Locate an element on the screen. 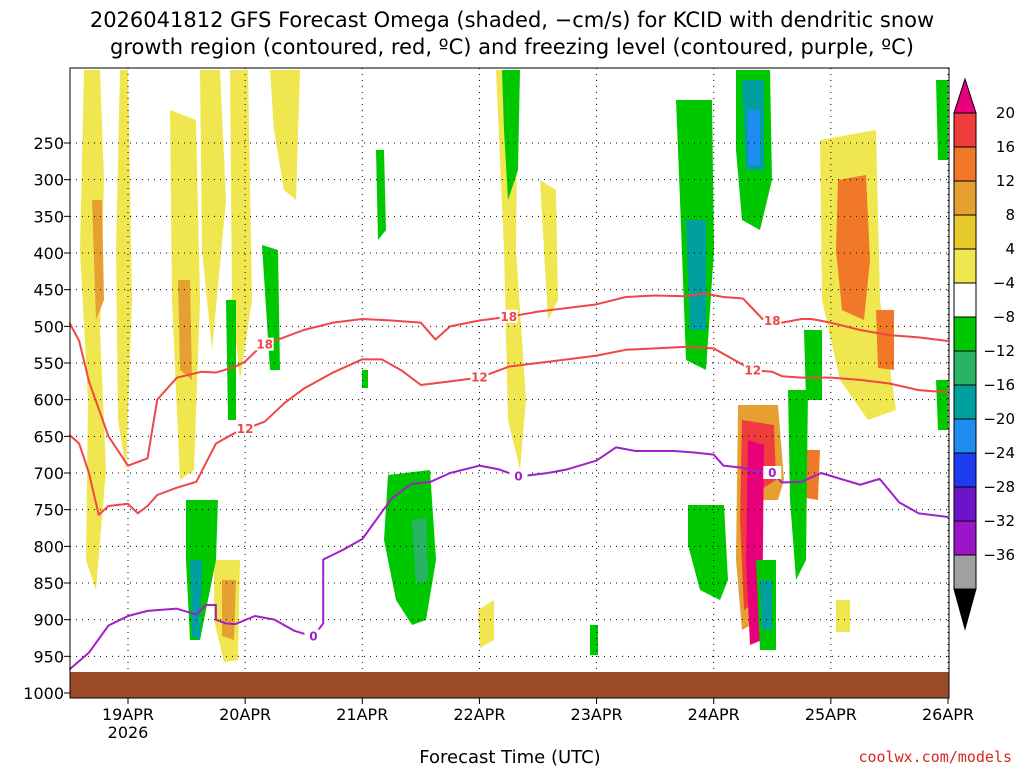  colorbar-label: −32 is located at coordinates (999, 521).